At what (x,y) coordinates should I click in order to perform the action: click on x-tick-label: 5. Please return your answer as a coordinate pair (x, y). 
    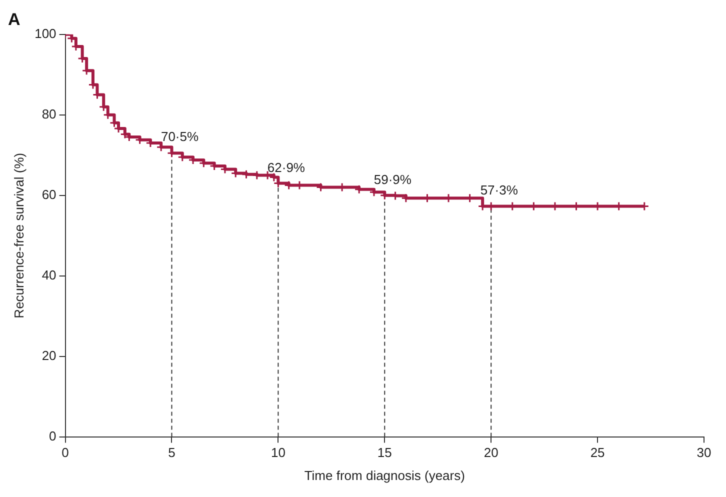
    Looking at the image, I should click on (172, 452).